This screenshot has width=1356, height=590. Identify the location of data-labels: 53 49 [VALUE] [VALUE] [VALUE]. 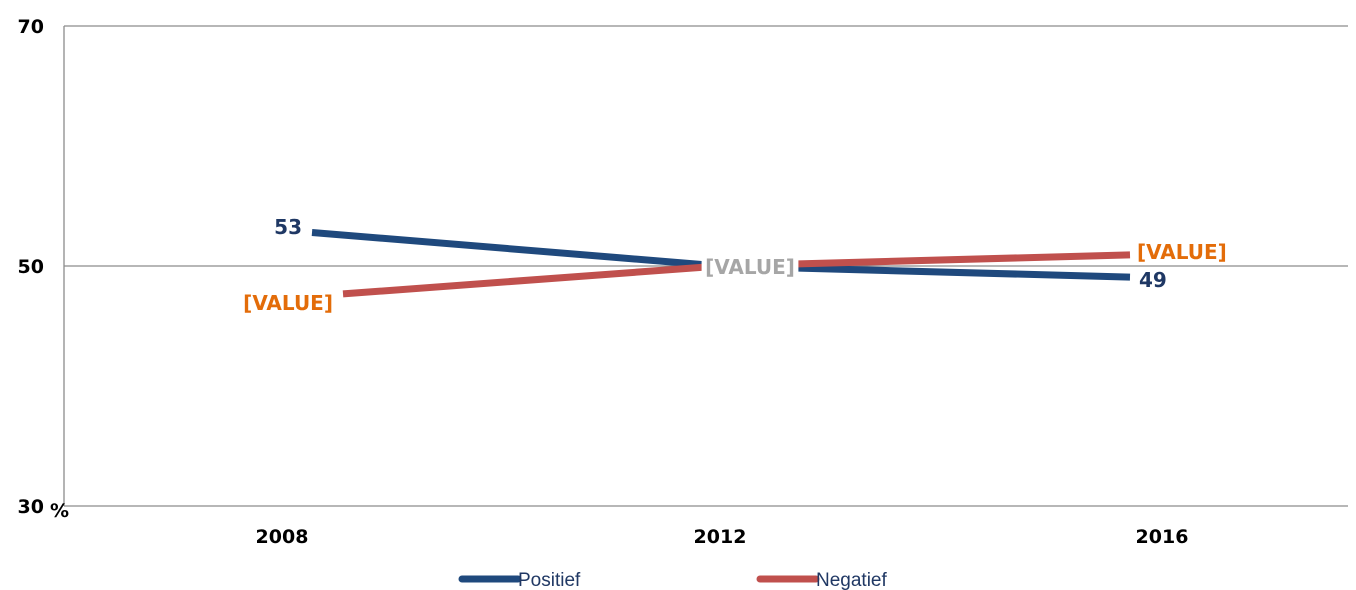
(736, 265).